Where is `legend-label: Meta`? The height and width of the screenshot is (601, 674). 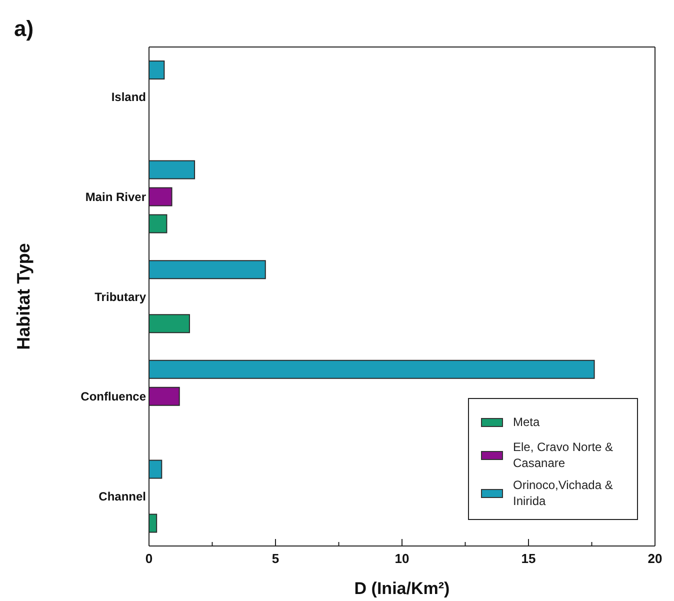
legend-label: Meta is located at coordinates (526, 422).